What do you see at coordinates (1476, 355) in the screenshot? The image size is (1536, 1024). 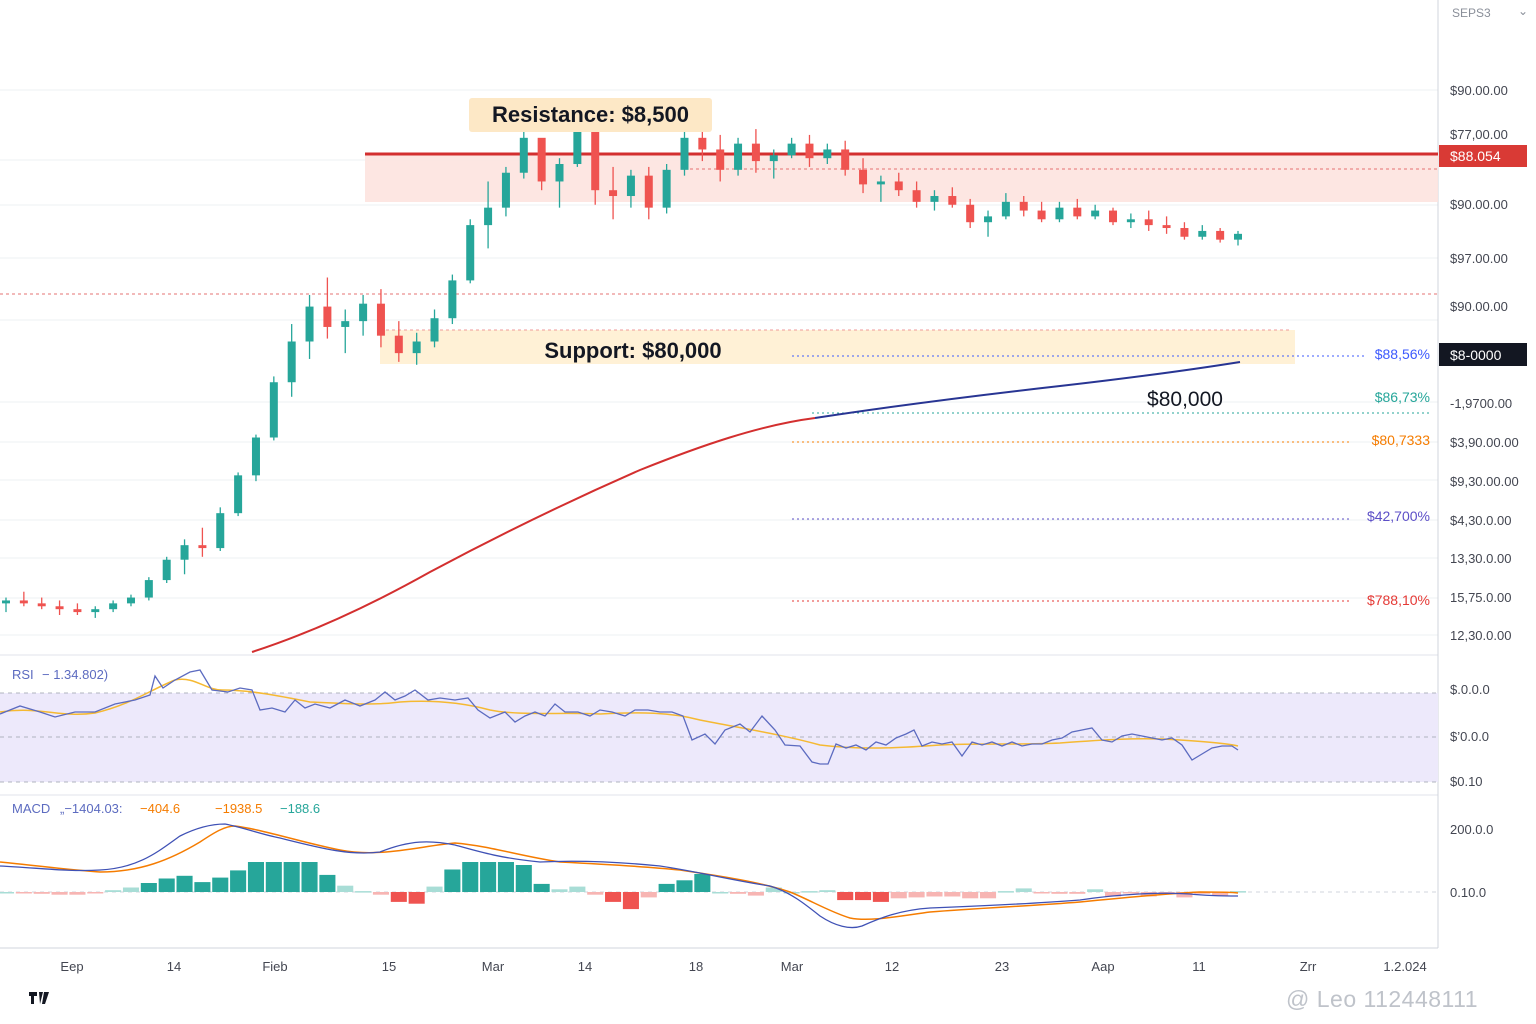 I see `current-price-badge-text: $8‐0000` at bounding box center [1476, 355].